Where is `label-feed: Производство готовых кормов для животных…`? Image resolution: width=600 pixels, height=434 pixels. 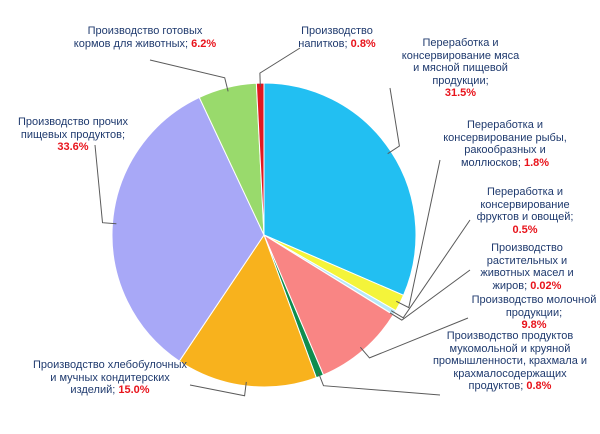
label-feed: Производство готовых кормов для животных… is located at coordinates (145, 37).